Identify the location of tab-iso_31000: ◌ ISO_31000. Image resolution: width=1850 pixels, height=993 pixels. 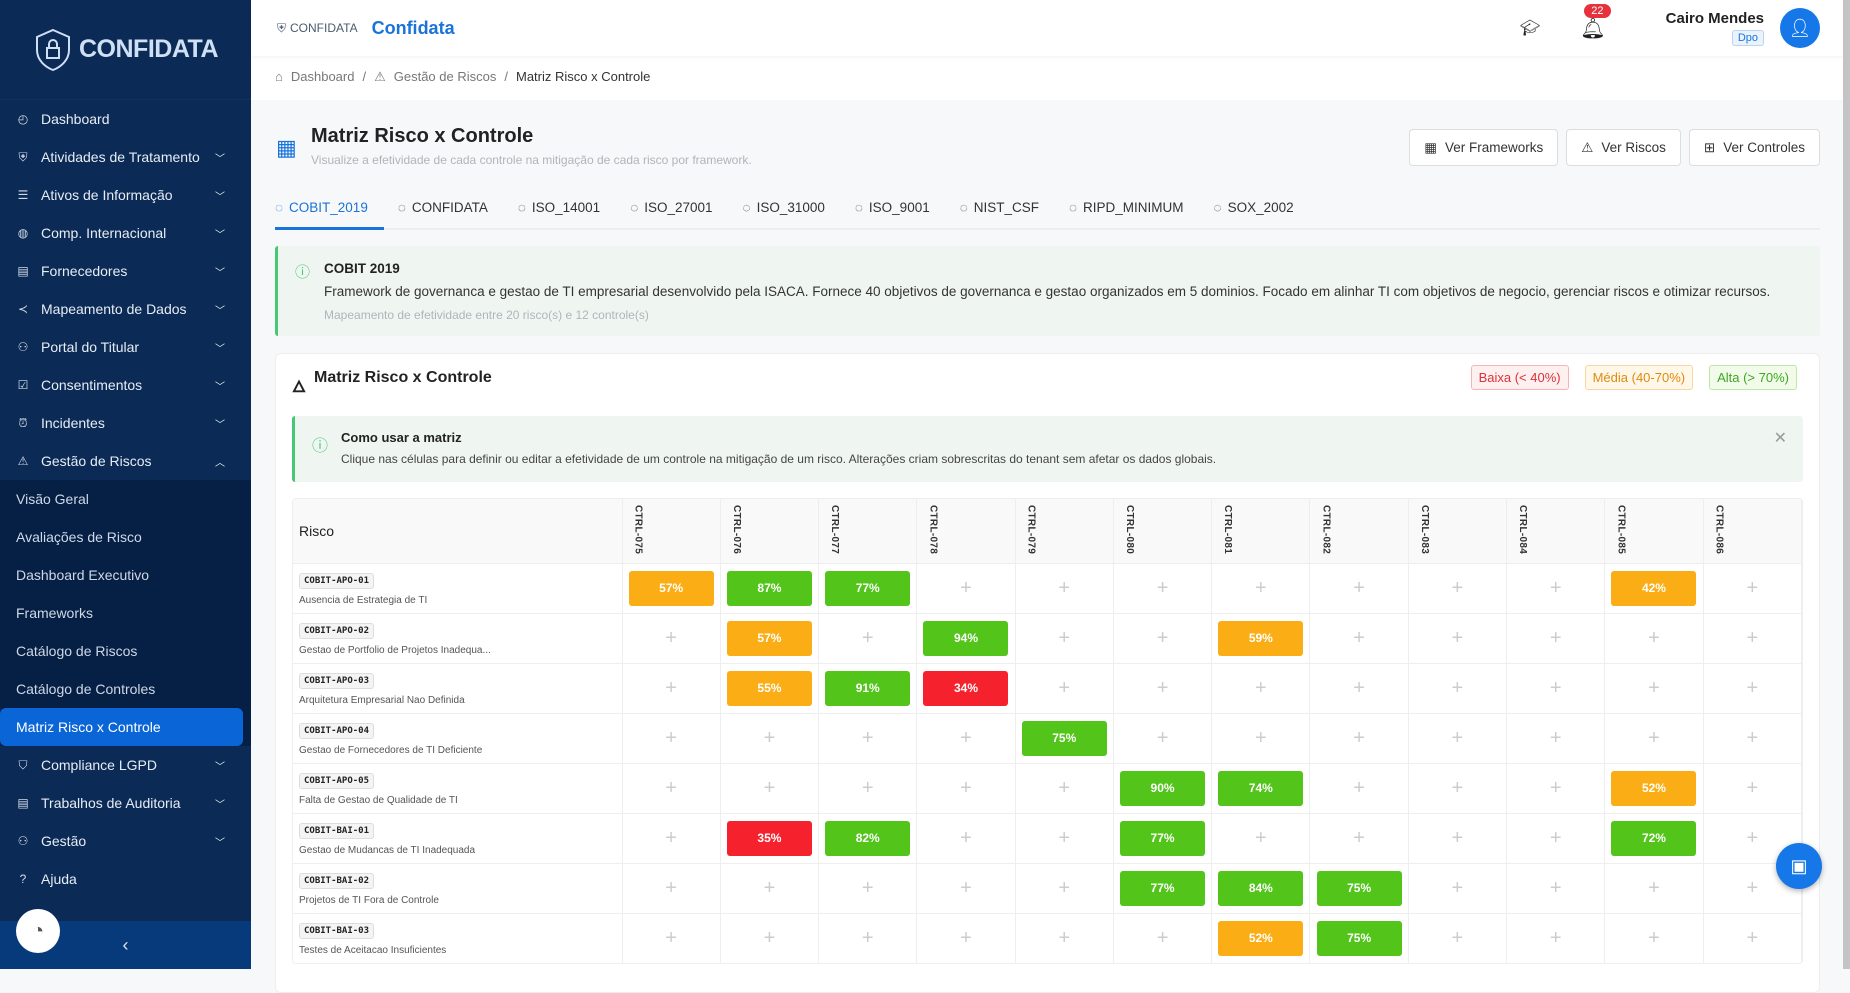
(792, 213).